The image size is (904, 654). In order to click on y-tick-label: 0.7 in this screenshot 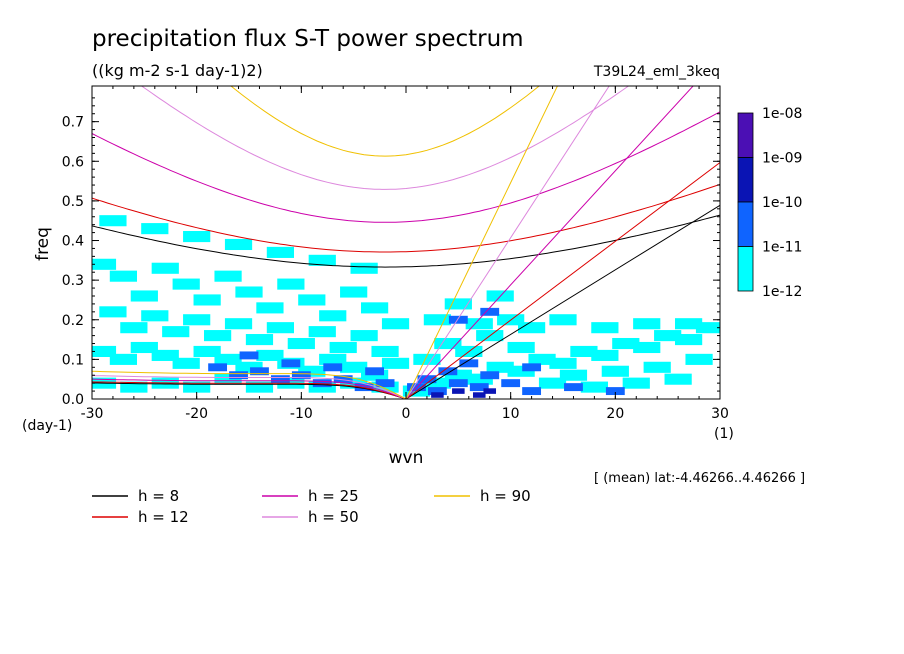, I will do `click(73, 123)`.